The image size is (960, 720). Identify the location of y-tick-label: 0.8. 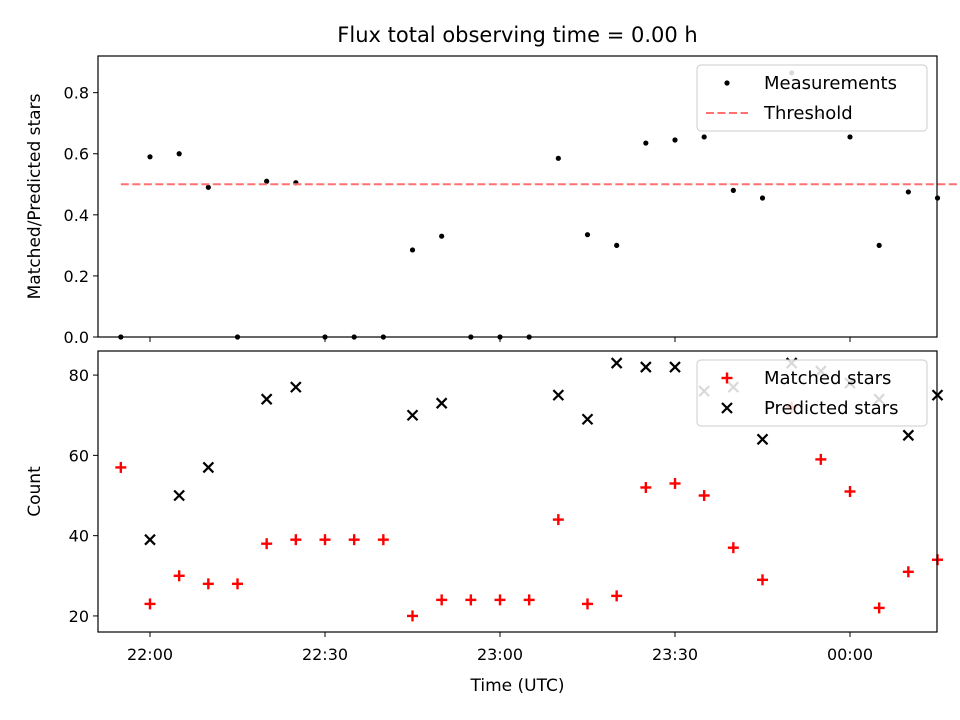
(76, 93).